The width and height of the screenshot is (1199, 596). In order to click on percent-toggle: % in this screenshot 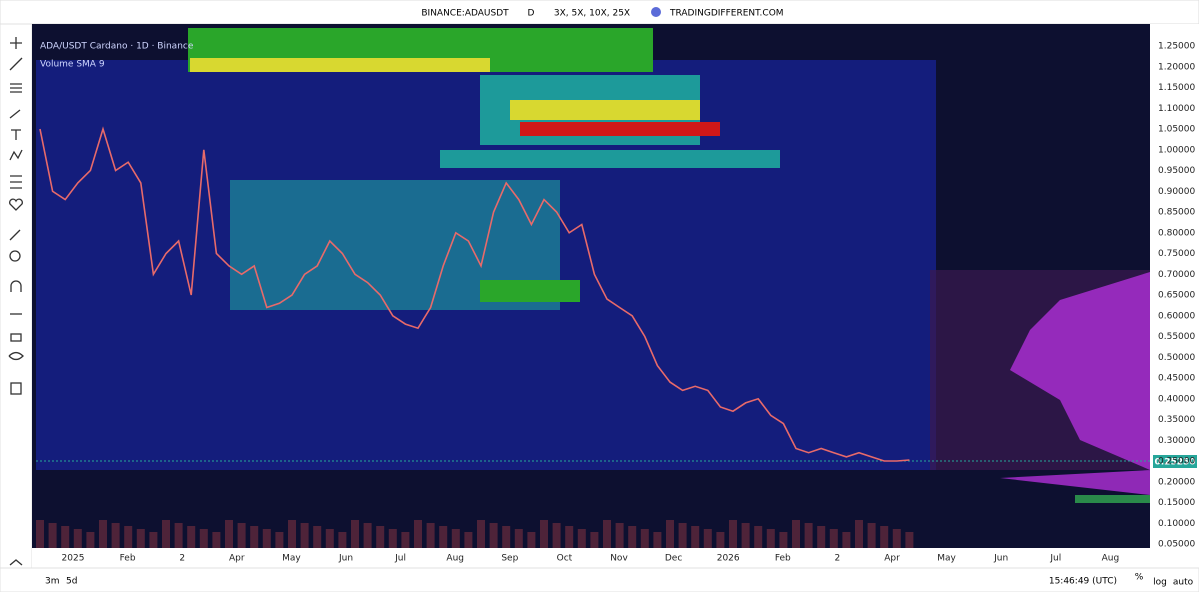, I will do `click(1139, 578)`.